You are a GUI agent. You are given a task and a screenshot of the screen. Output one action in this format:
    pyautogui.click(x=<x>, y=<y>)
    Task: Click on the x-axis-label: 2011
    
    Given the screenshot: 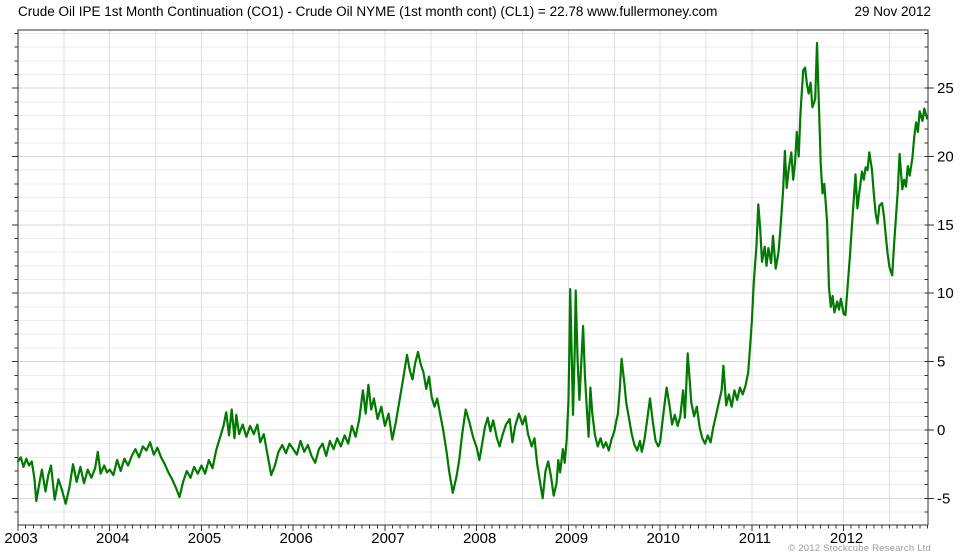 What is the action you would take?
    pyautogui.click(x=755, y=538)
    